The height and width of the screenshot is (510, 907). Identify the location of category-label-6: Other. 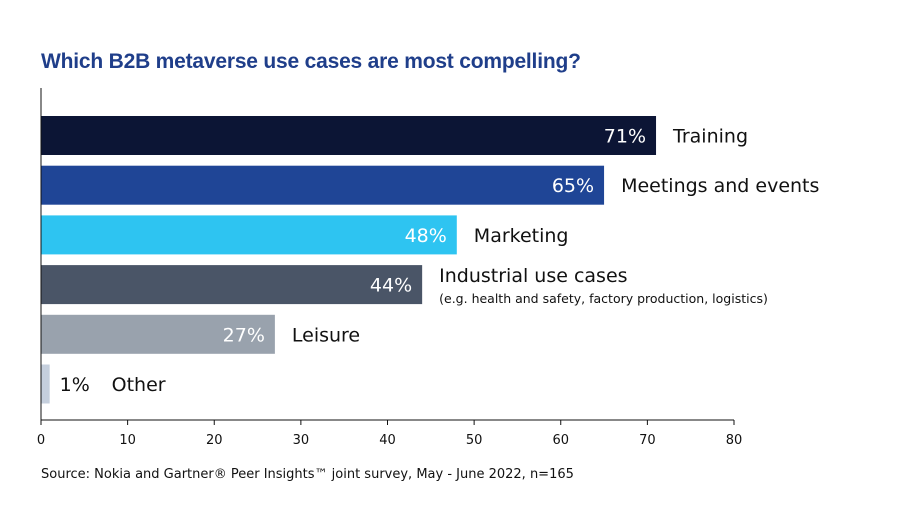
(139, 385).